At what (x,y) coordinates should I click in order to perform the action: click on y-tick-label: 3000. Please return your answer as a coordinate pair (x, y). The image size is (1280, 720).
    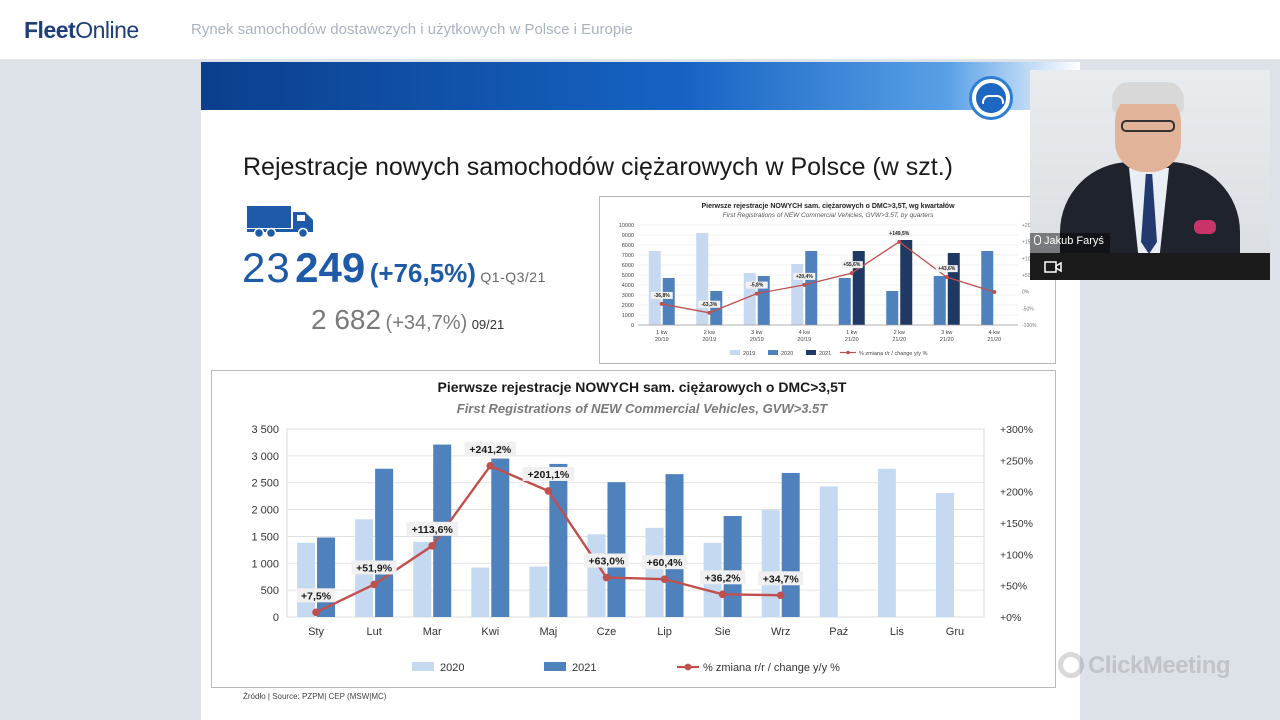
    Looking at the image, I should click on (628, 296).